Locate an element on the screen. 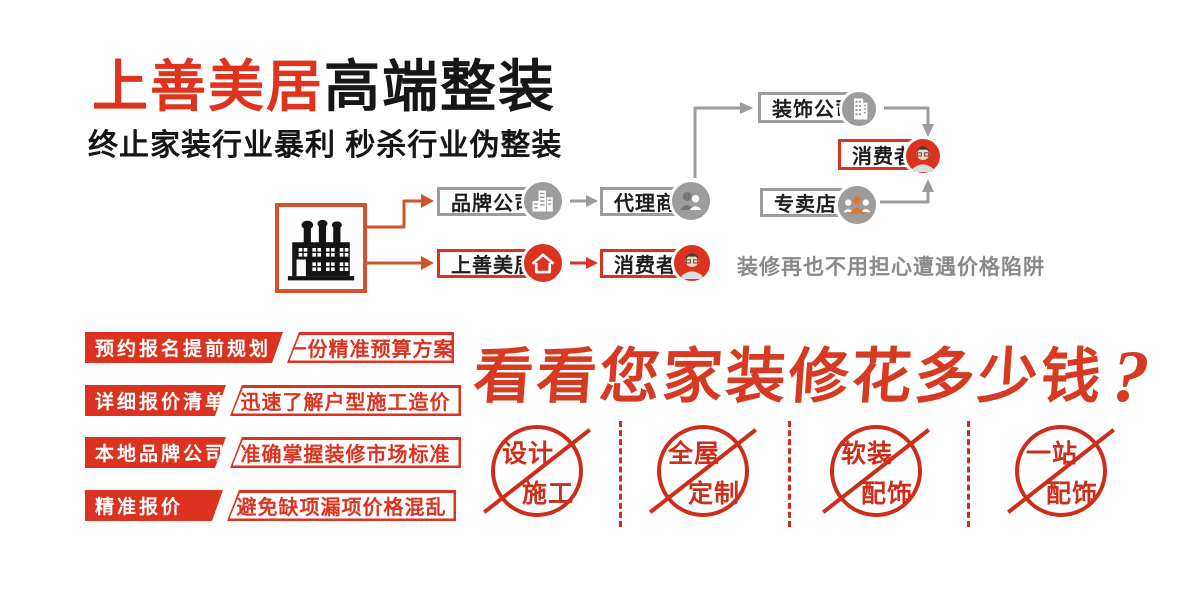 The width and height of the screenshot is (1200, 590). buildings-icon is located at coordinates (543, 201).